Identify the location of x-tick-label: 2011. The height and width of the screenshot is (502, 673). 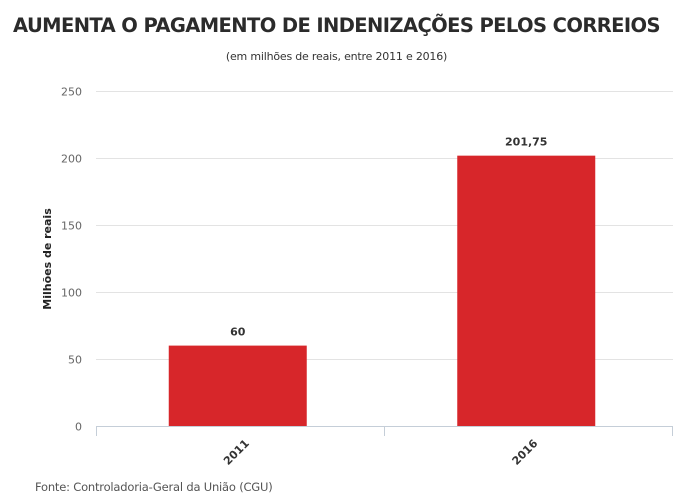
(236, 452).